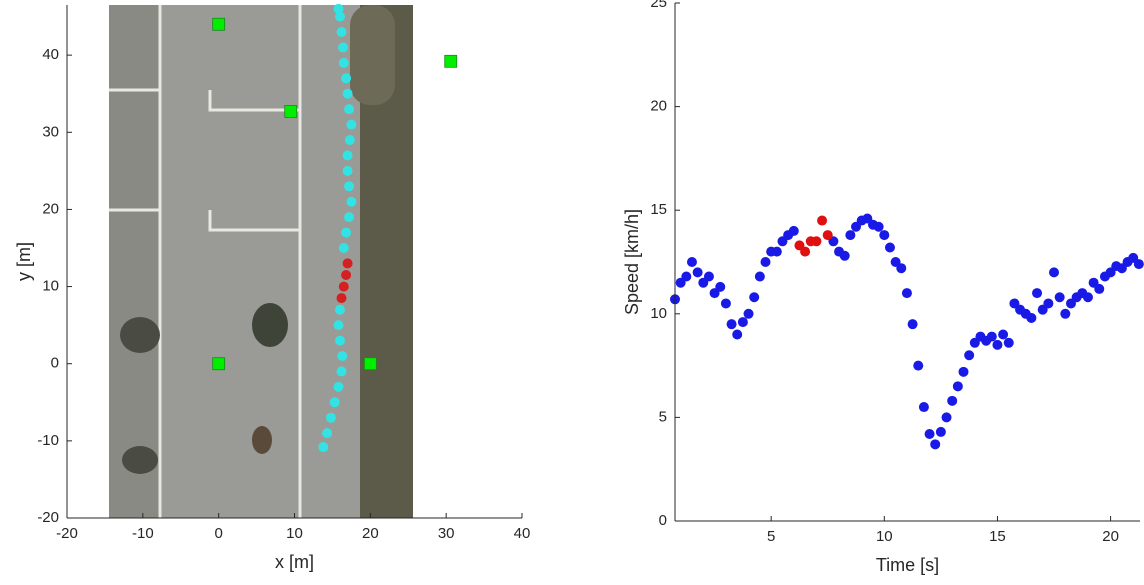  What do you see at coordinates (663, 416) in the screenshot?
I see `y-tick-label: 5` at bounding box center [663, 416].